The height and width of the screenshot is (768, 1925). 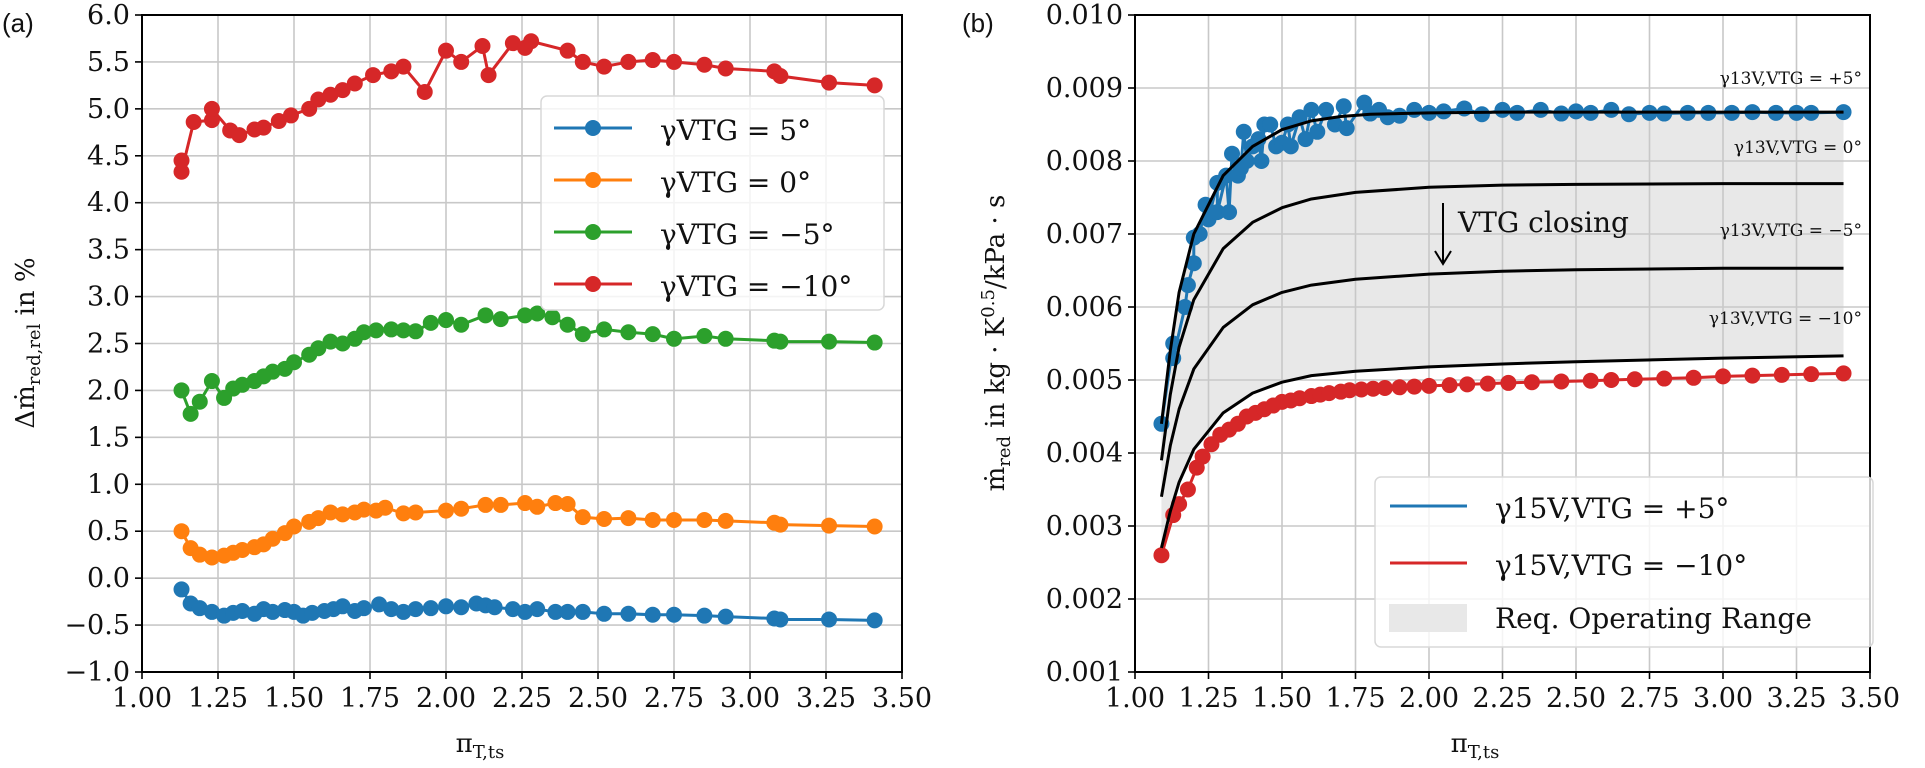 What do you see at coordinates (747, 234) in the screenshot?
I see `legend-label: γVTG = −5°` at bounding box center [747, 234].